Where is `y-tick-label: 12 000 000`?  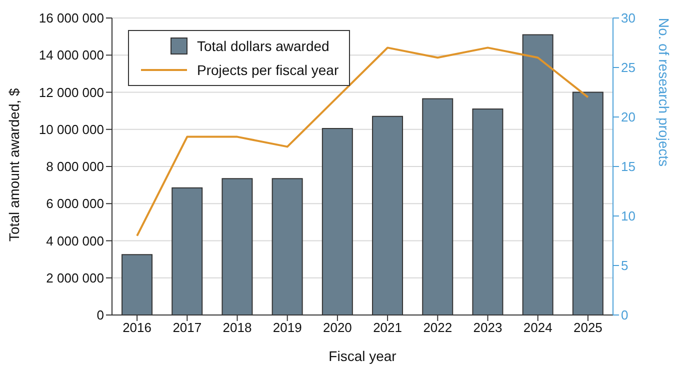
y-tick-label: 12 000 000 is located at coordinates (71, 92).